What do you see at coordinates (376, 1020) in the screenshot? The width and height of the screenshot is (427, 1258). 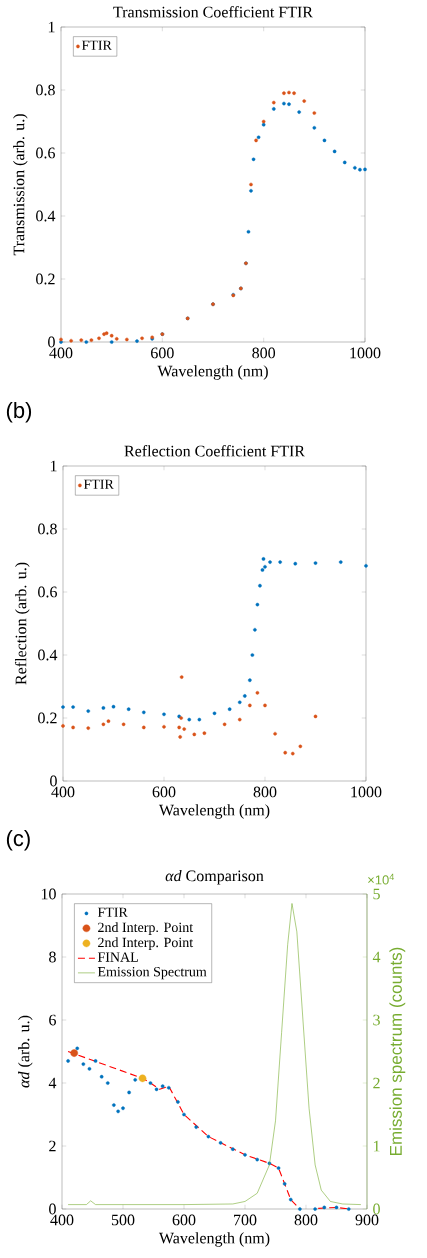 I see `y2-tick-label: 3` at bounding box center [376, 1020].